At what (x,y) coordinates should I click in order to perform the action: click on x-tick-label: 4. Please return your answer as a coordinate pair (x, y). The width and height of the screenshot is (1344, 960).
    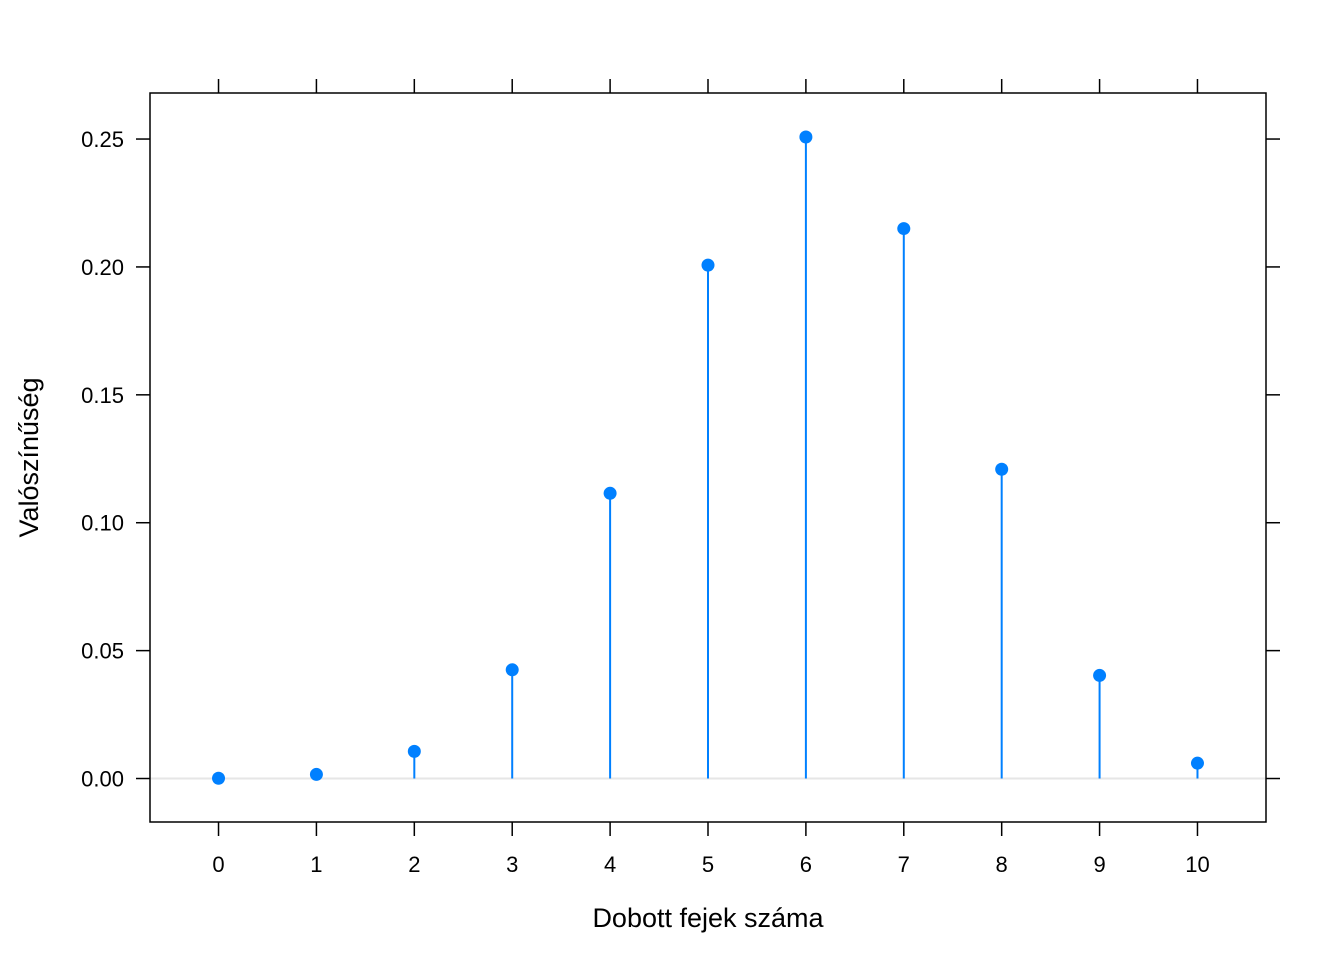
    Looking at the image, I should click on (610, 864).